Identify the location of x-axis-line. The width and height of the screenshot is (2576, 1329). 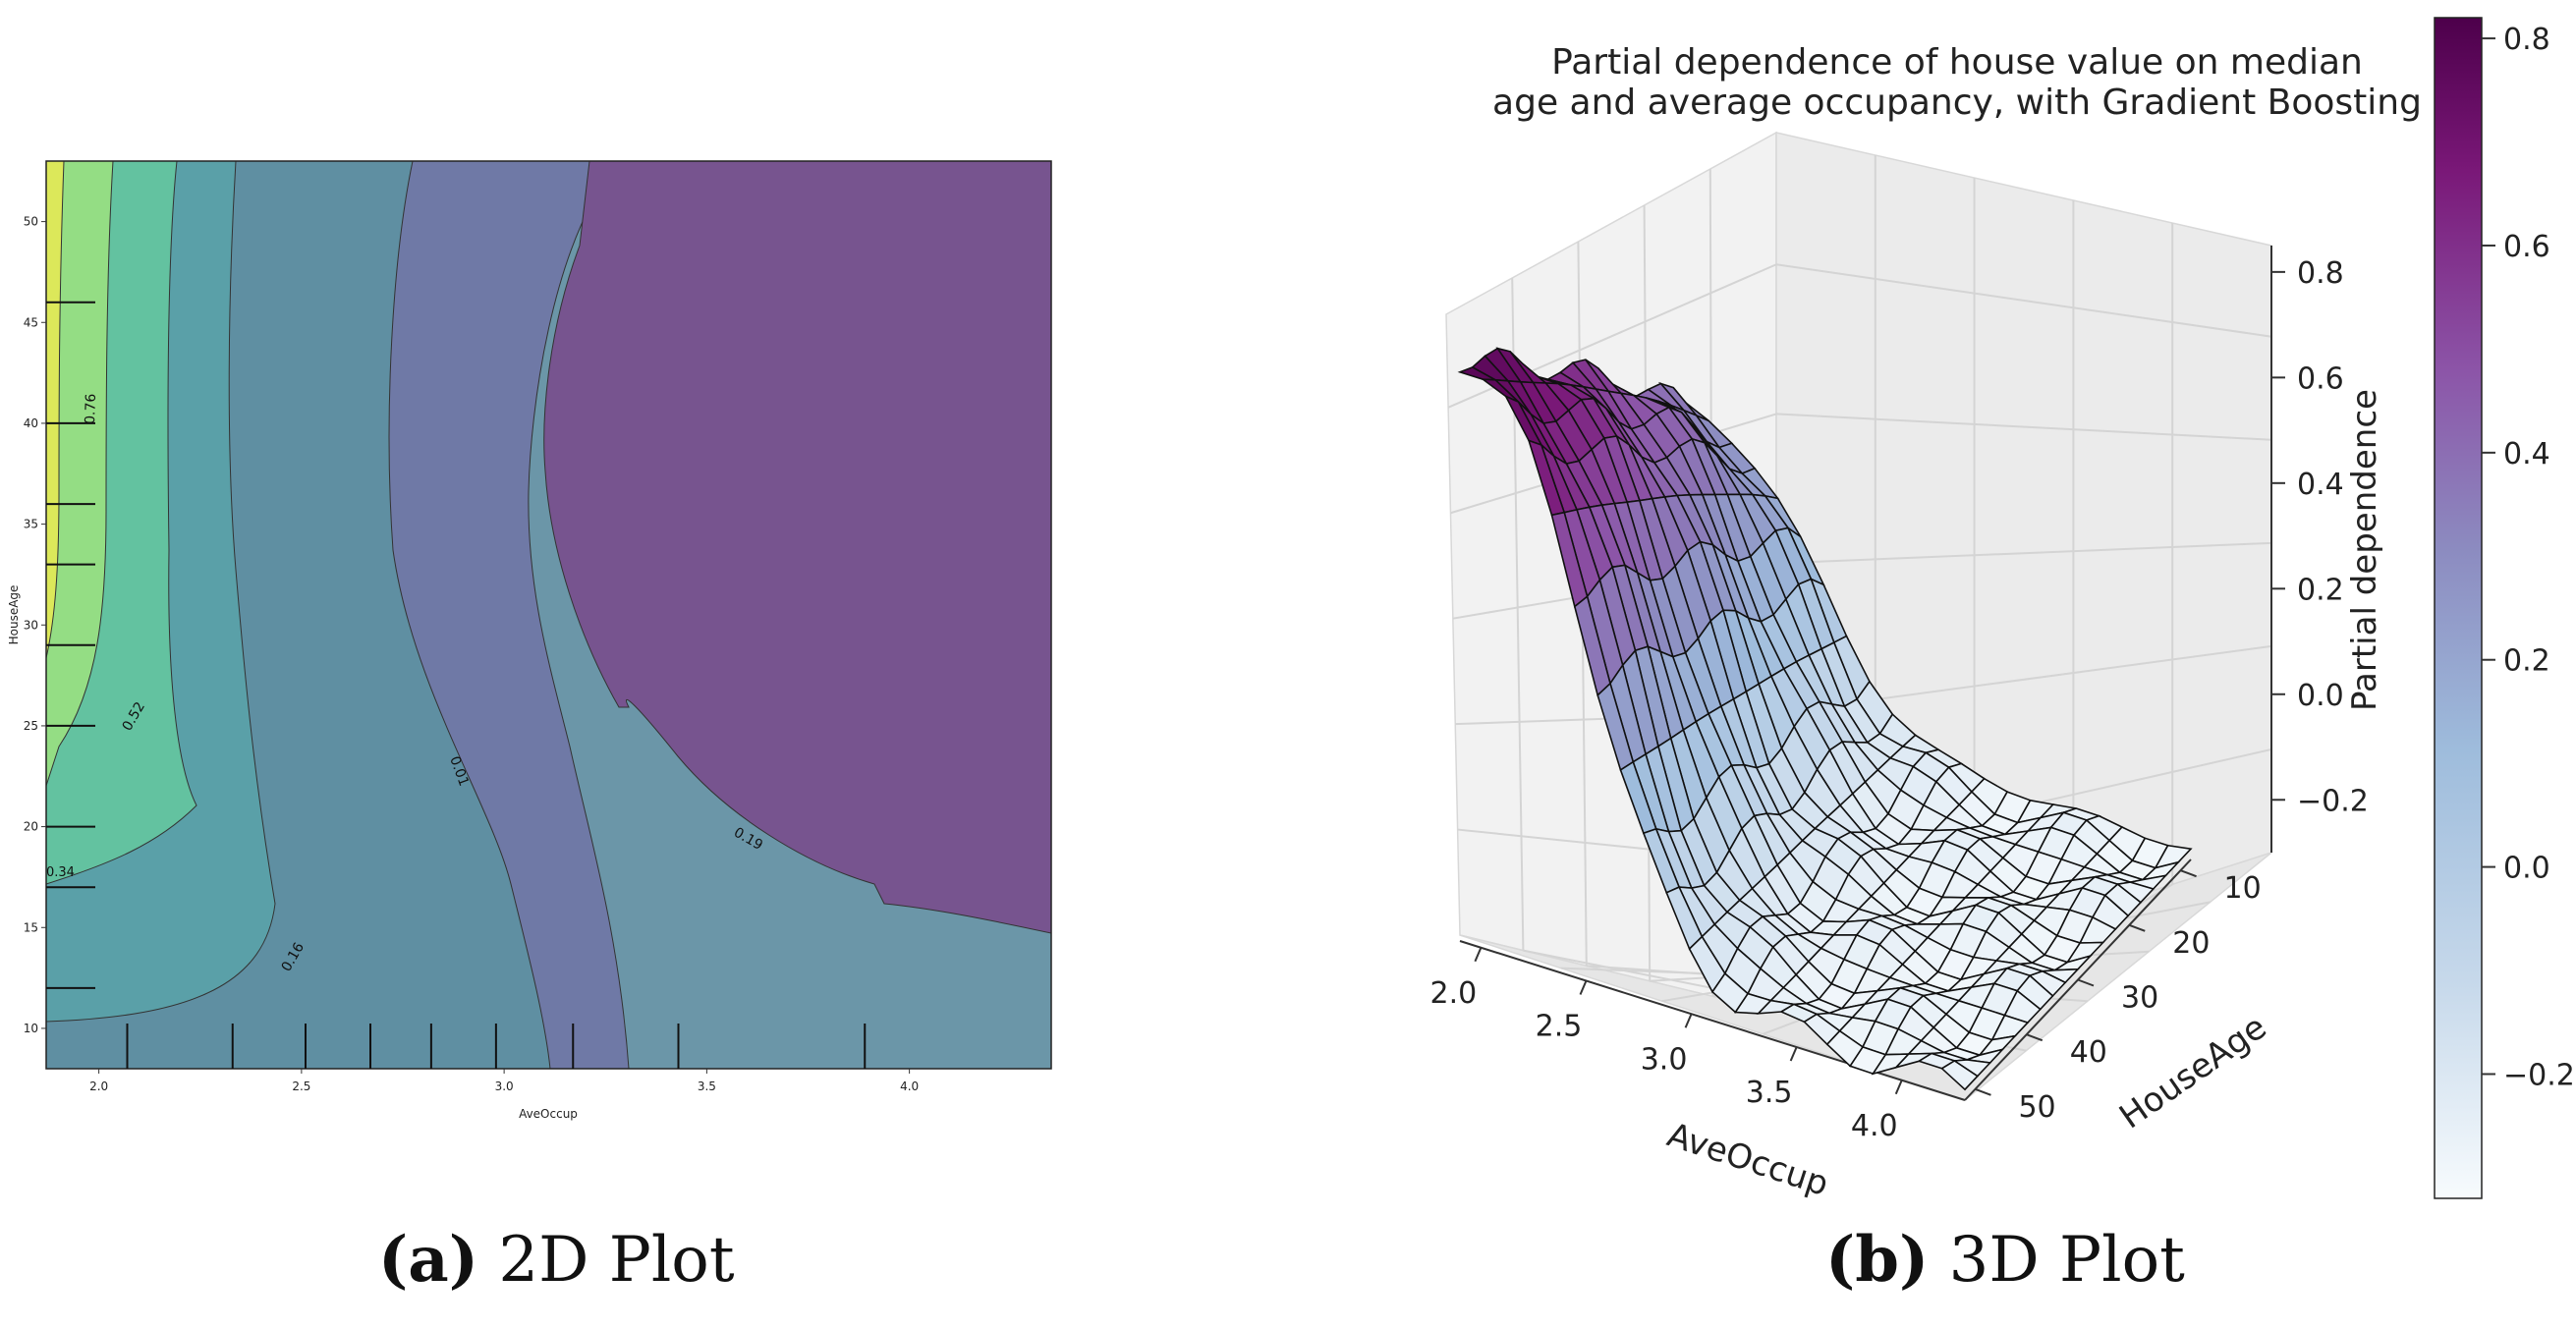
(1712, 1021).